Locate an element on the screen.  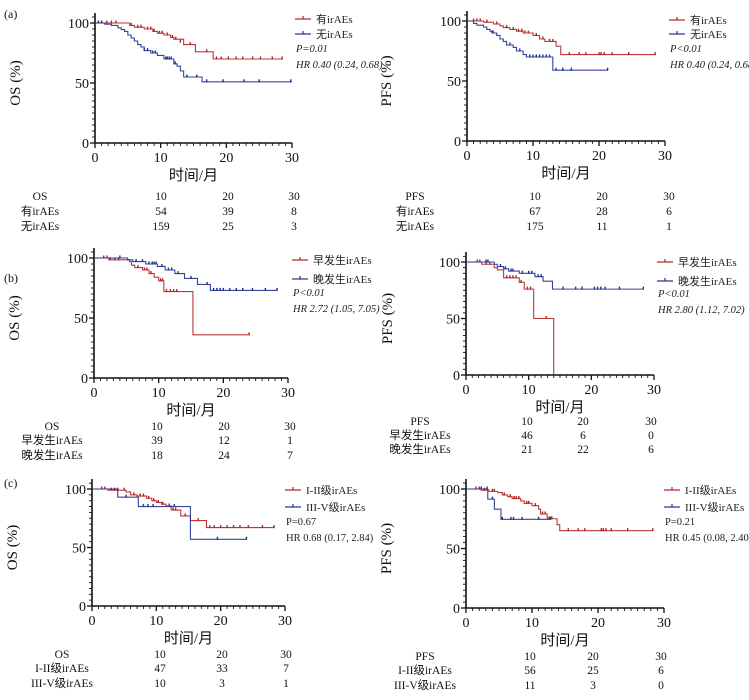
risk-table-value: 46 is located at coordinates (527, 436).